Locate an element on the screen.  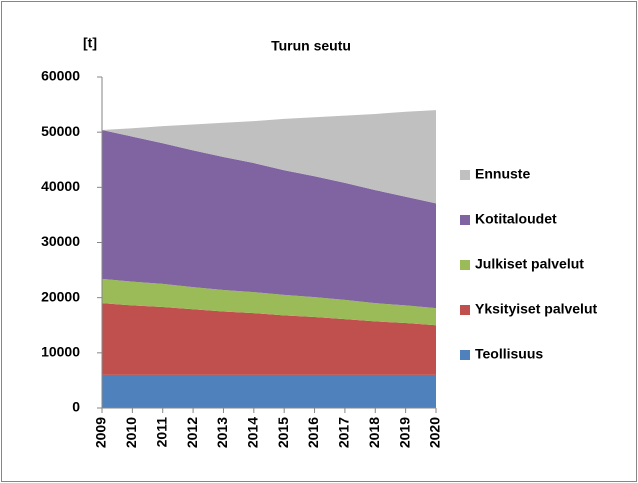
x-tick-label: 2013 is located at coordinates (222, 432).